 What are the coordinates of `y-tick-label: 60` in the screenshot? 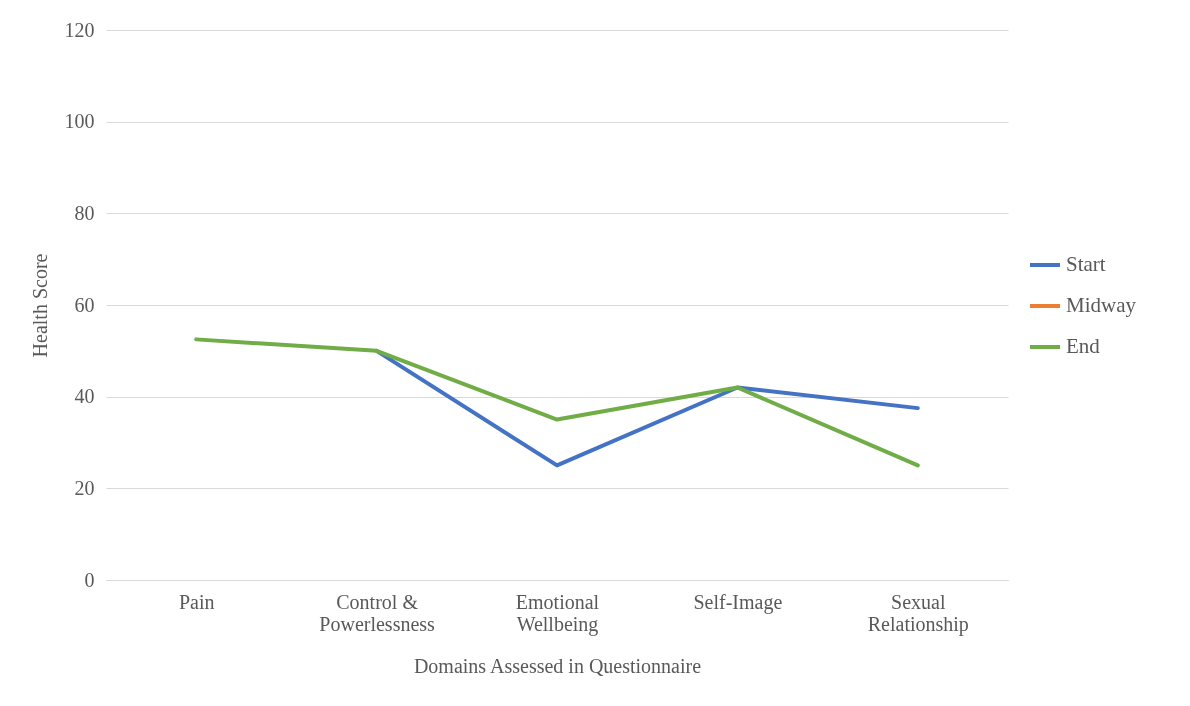 It's located at (84, 304).